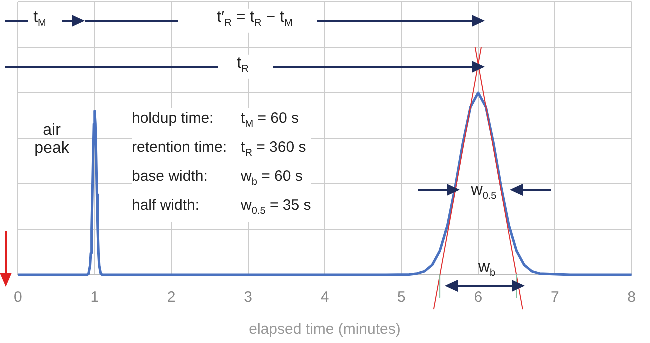 Image resolution: width=650 pixels, height=343 pixels. Describe the element at coordinates (276, 207) in the screenshot. I see `annotation: w$_{0.5}$ = 35 s` at that location.